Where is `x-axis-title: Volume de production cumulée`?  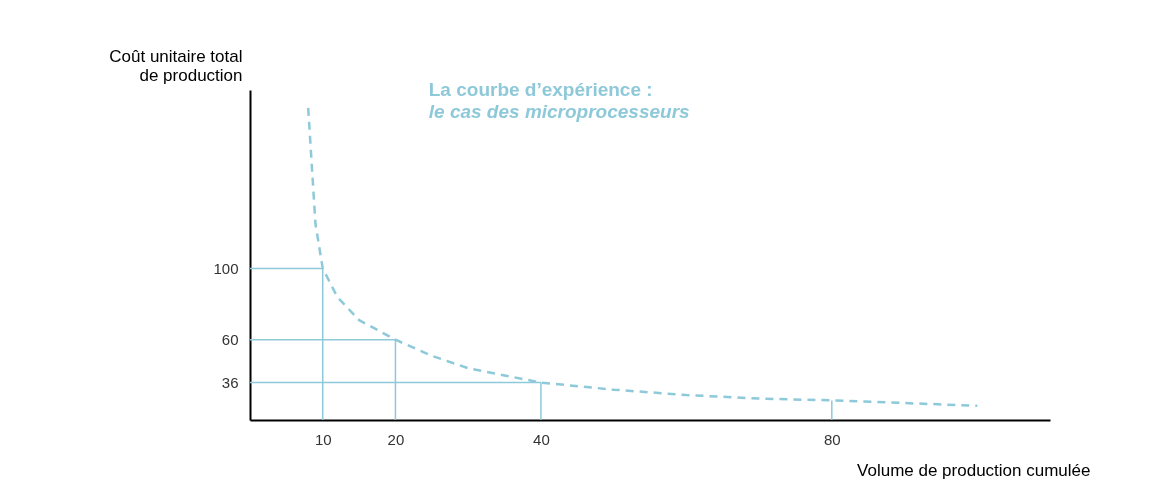
x-axis-title: Volume de production cumulée is located at coordinates (974, 470).